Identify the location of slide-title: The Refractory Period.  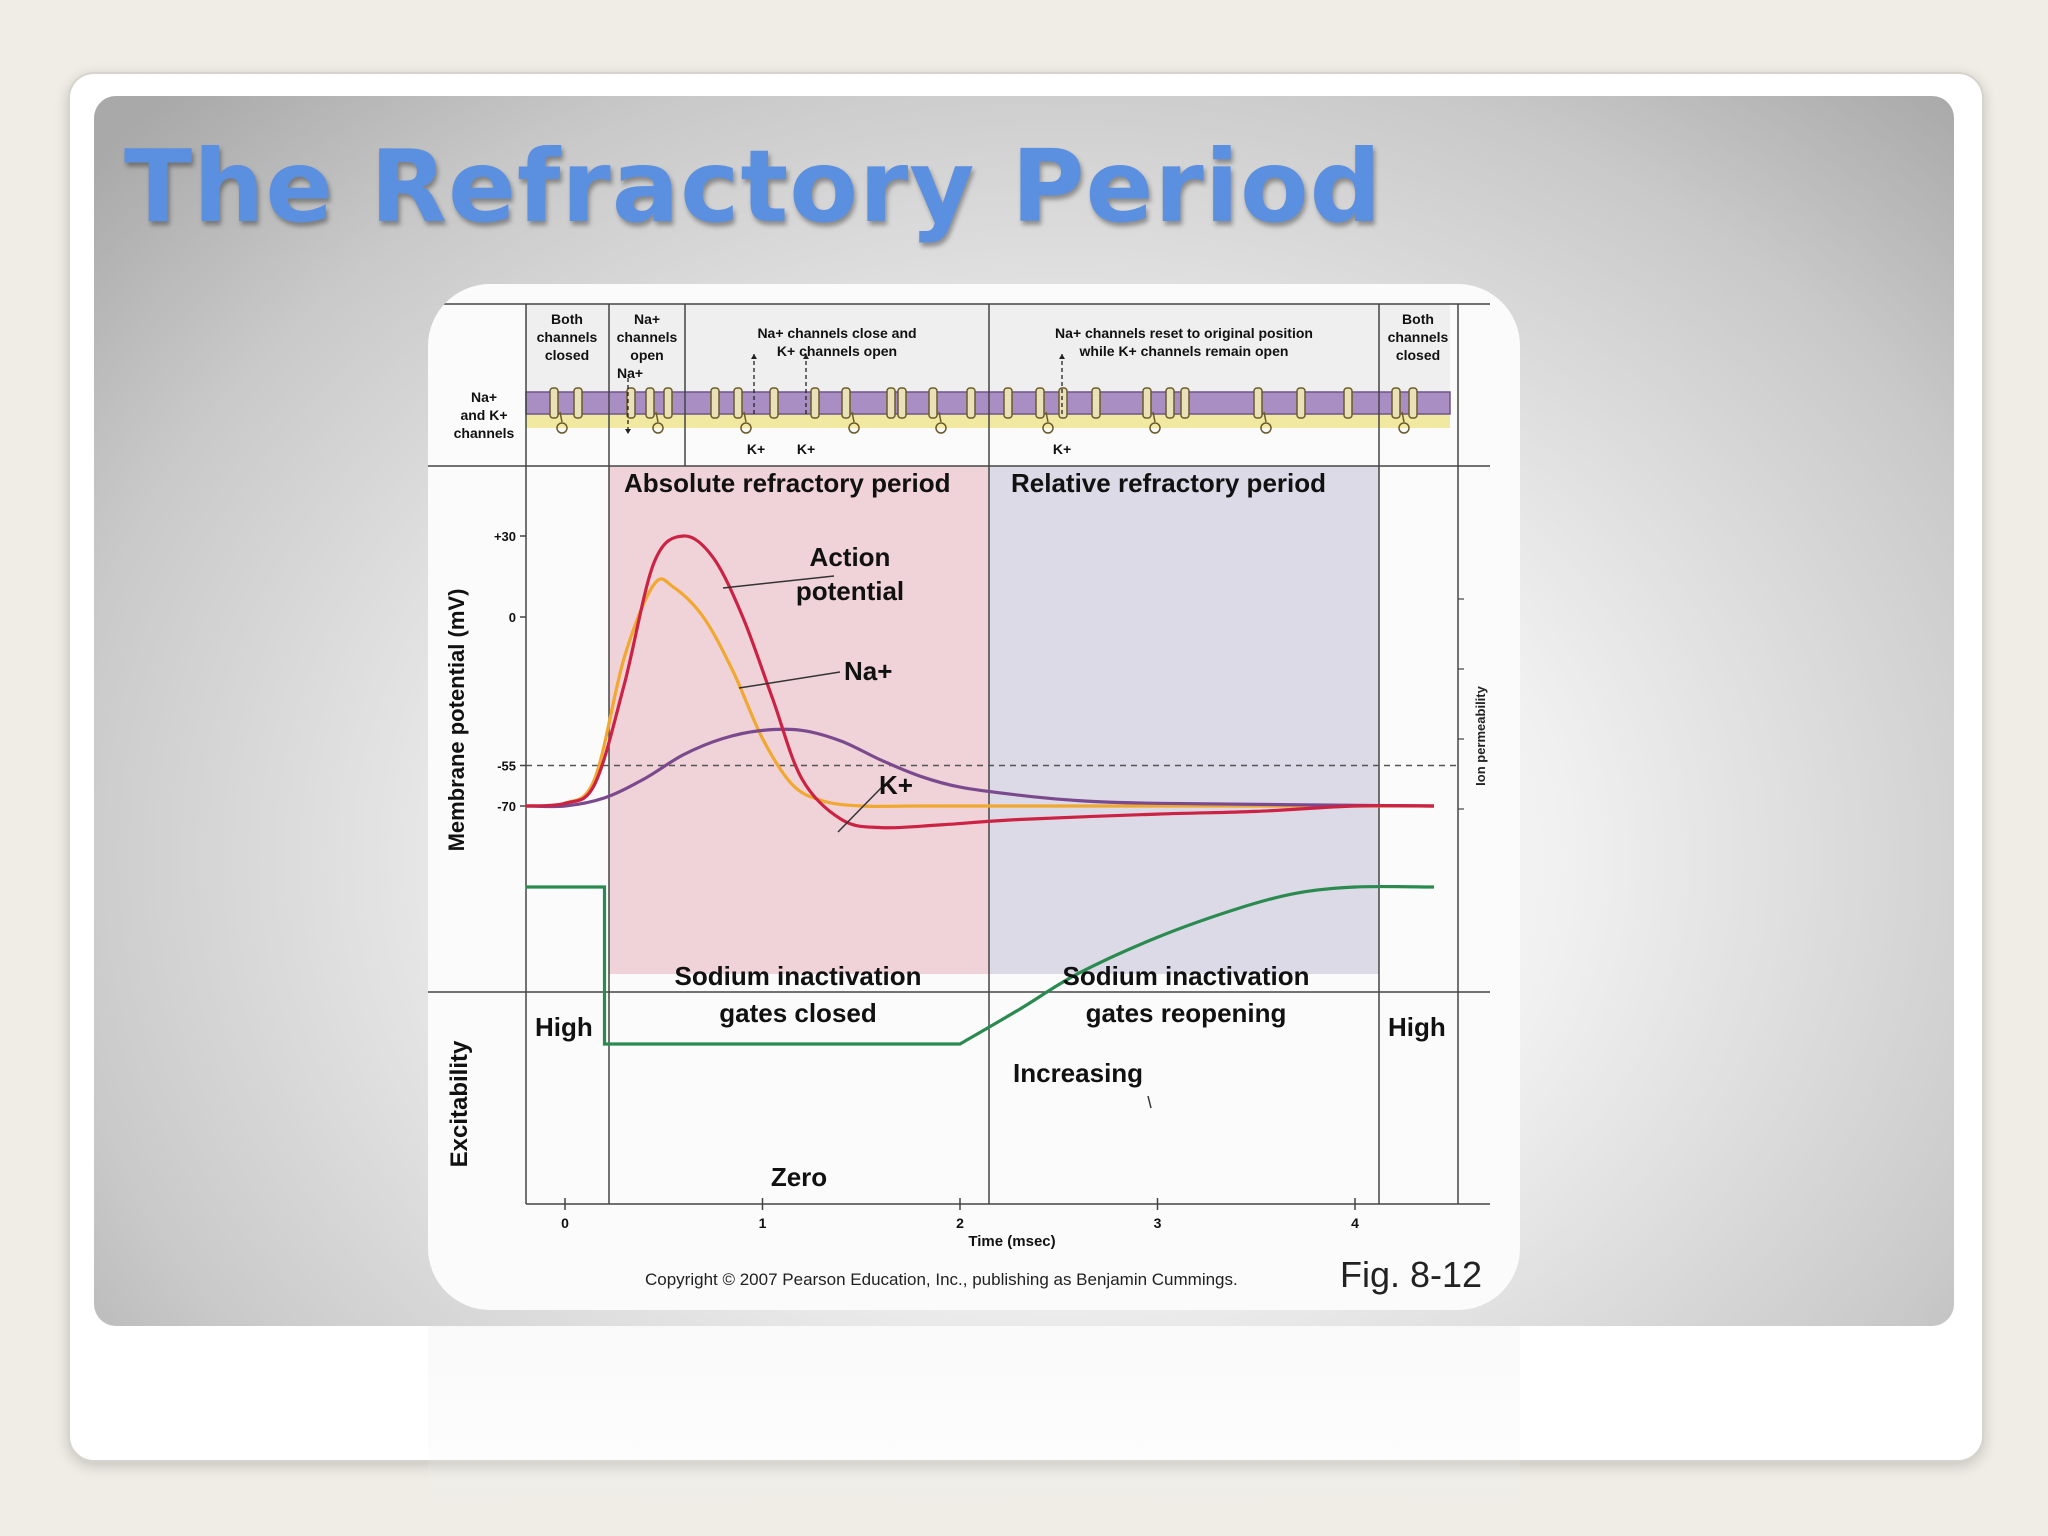
(753, 186).